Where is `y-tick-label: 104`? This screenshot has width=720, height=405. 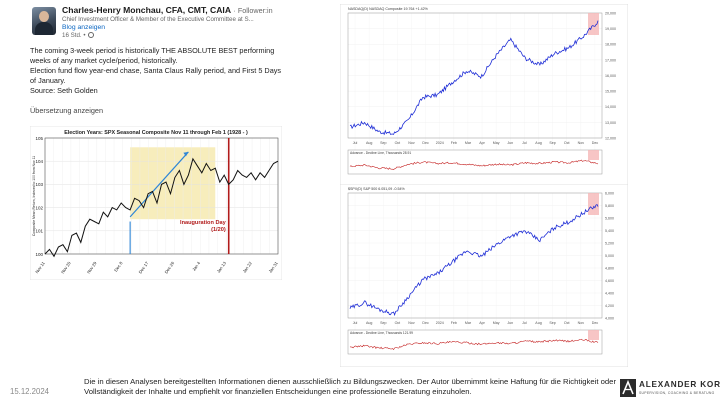
y-tick-label: 104 is located at coordinates (39, 161).